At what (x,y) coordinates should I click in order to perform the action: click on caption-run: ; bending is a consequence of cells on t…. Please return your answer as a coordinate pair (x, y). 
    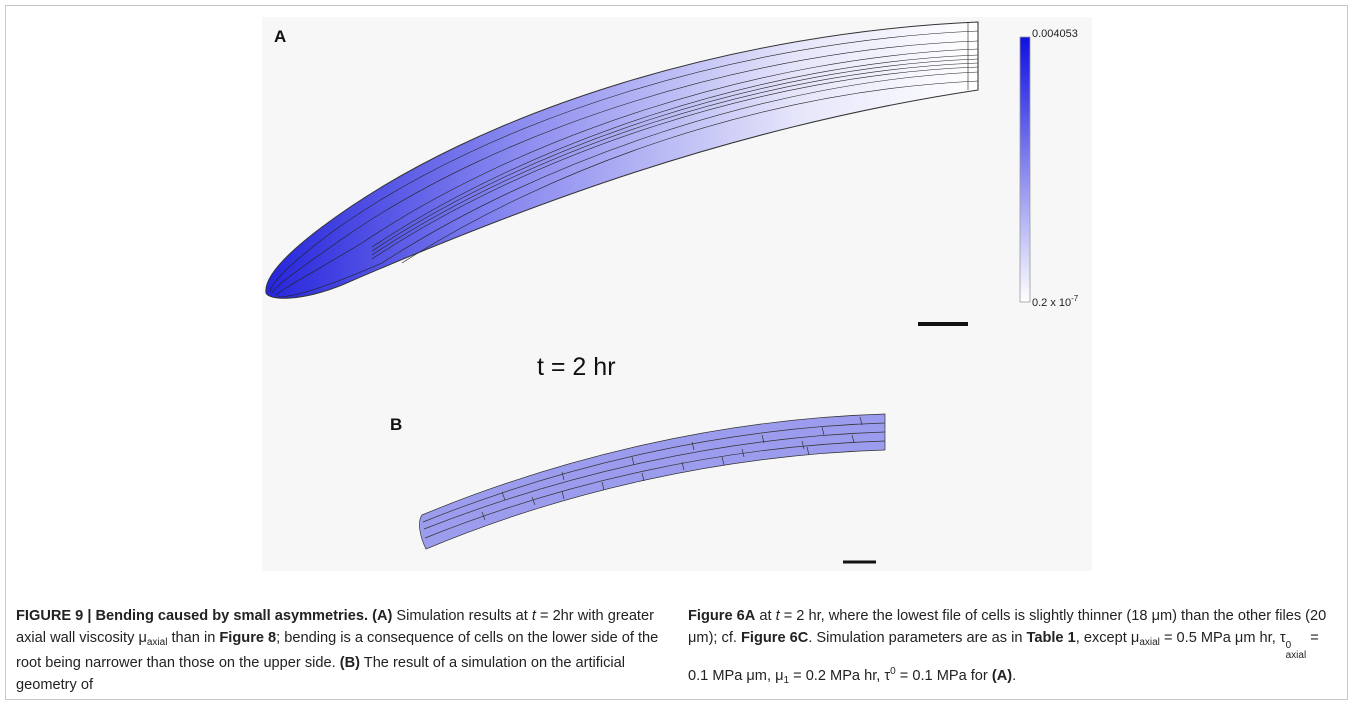
    Looking at the image, I should click on (337, 650).